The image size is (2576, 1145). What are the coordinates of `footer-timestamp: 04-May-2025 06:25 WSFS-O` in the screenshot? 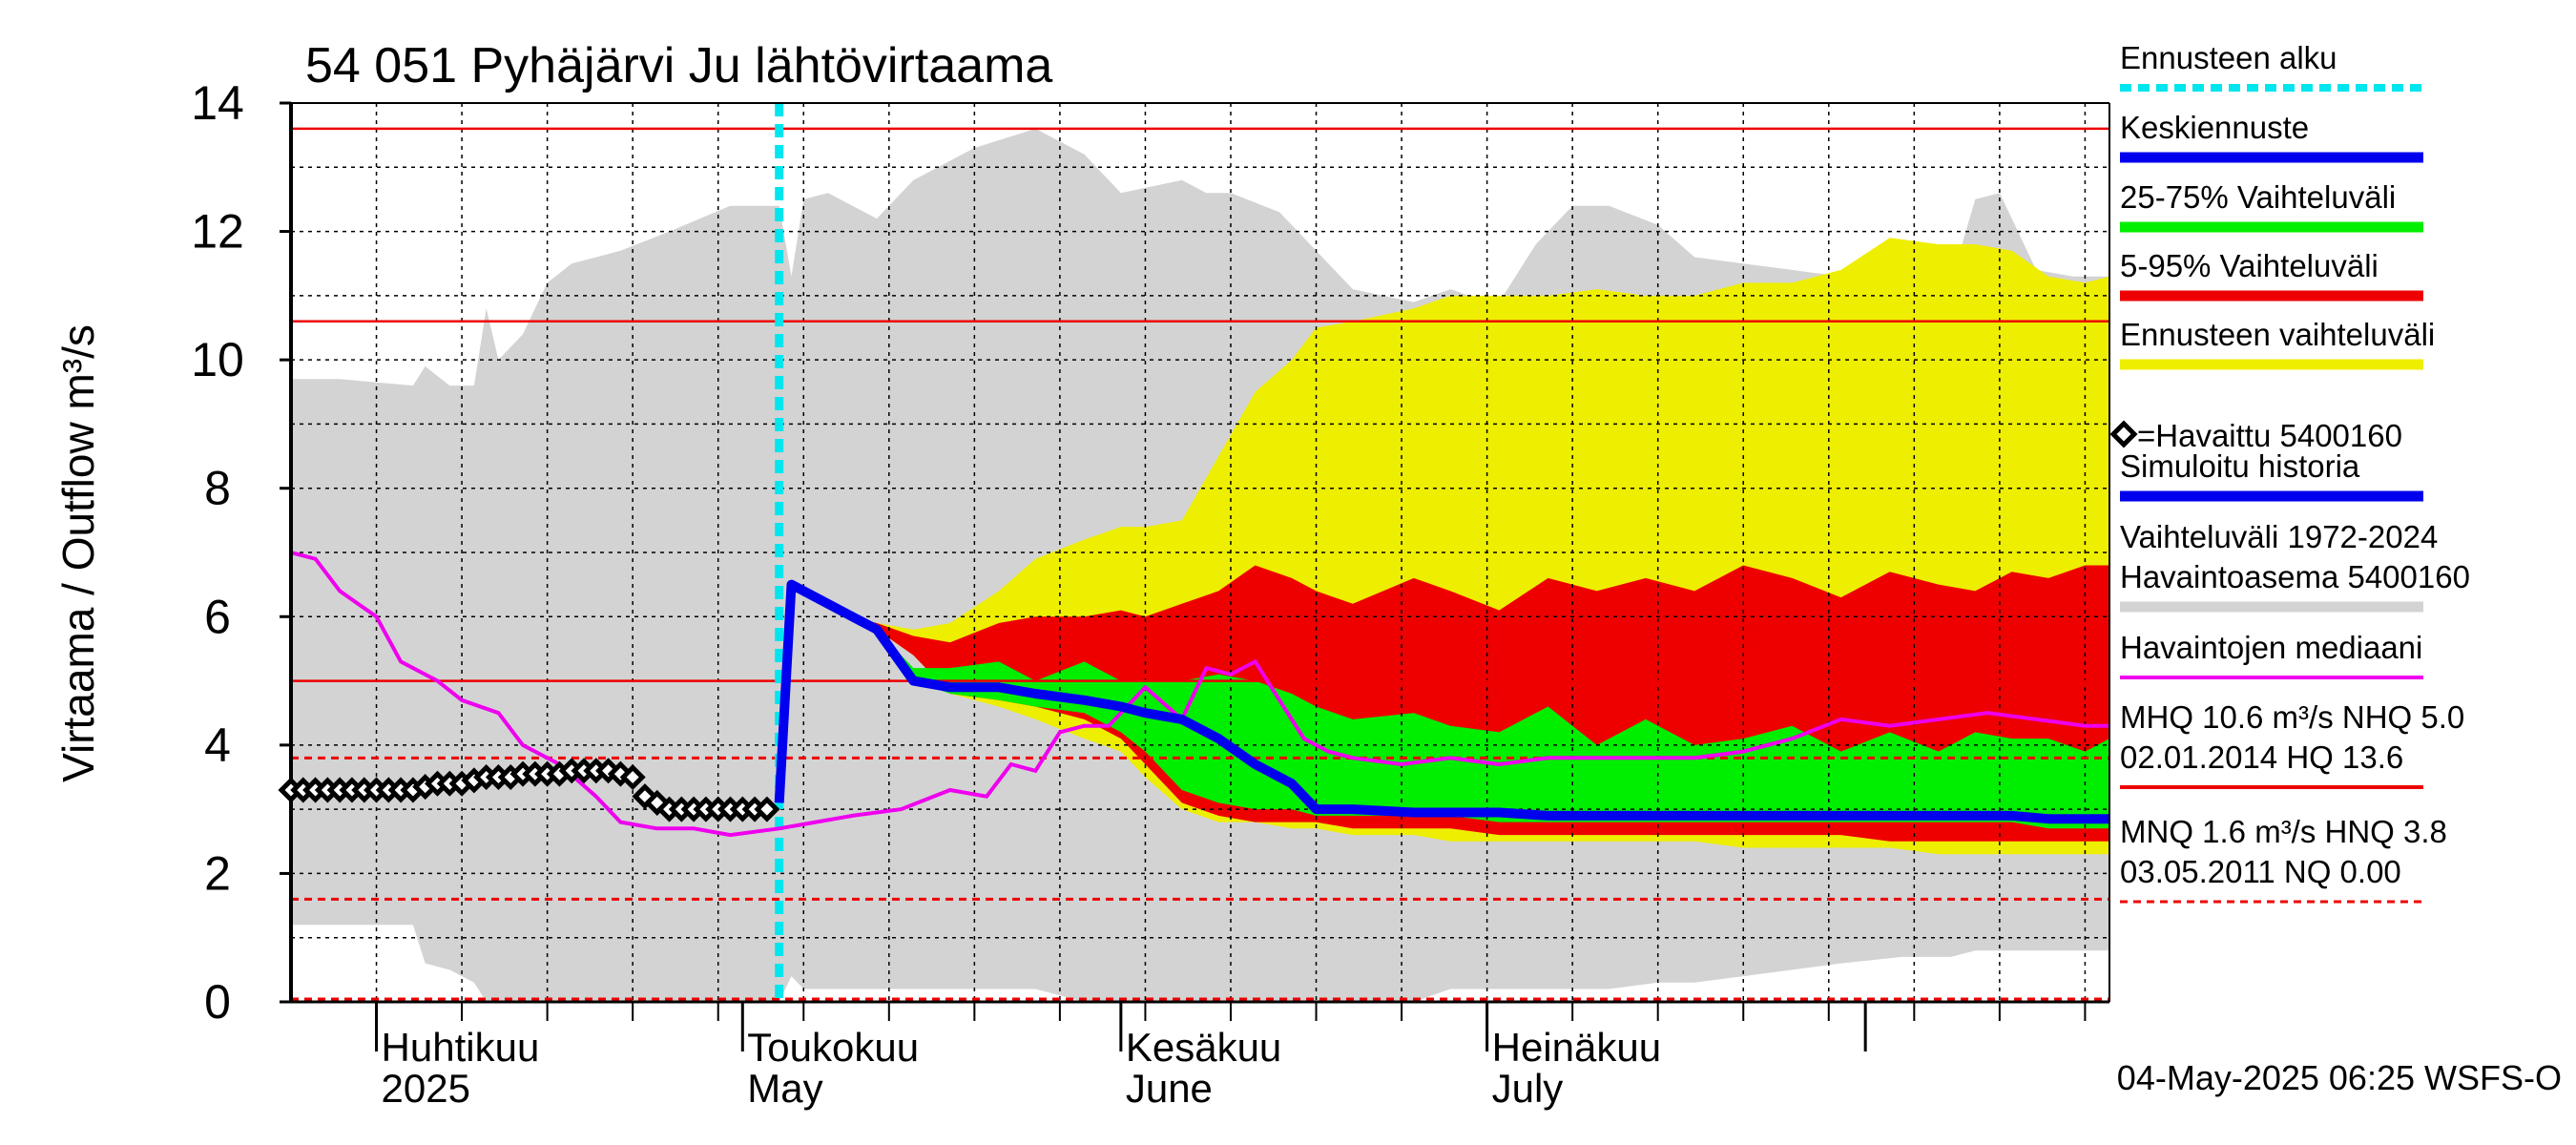 It's located at (2339, 1077).